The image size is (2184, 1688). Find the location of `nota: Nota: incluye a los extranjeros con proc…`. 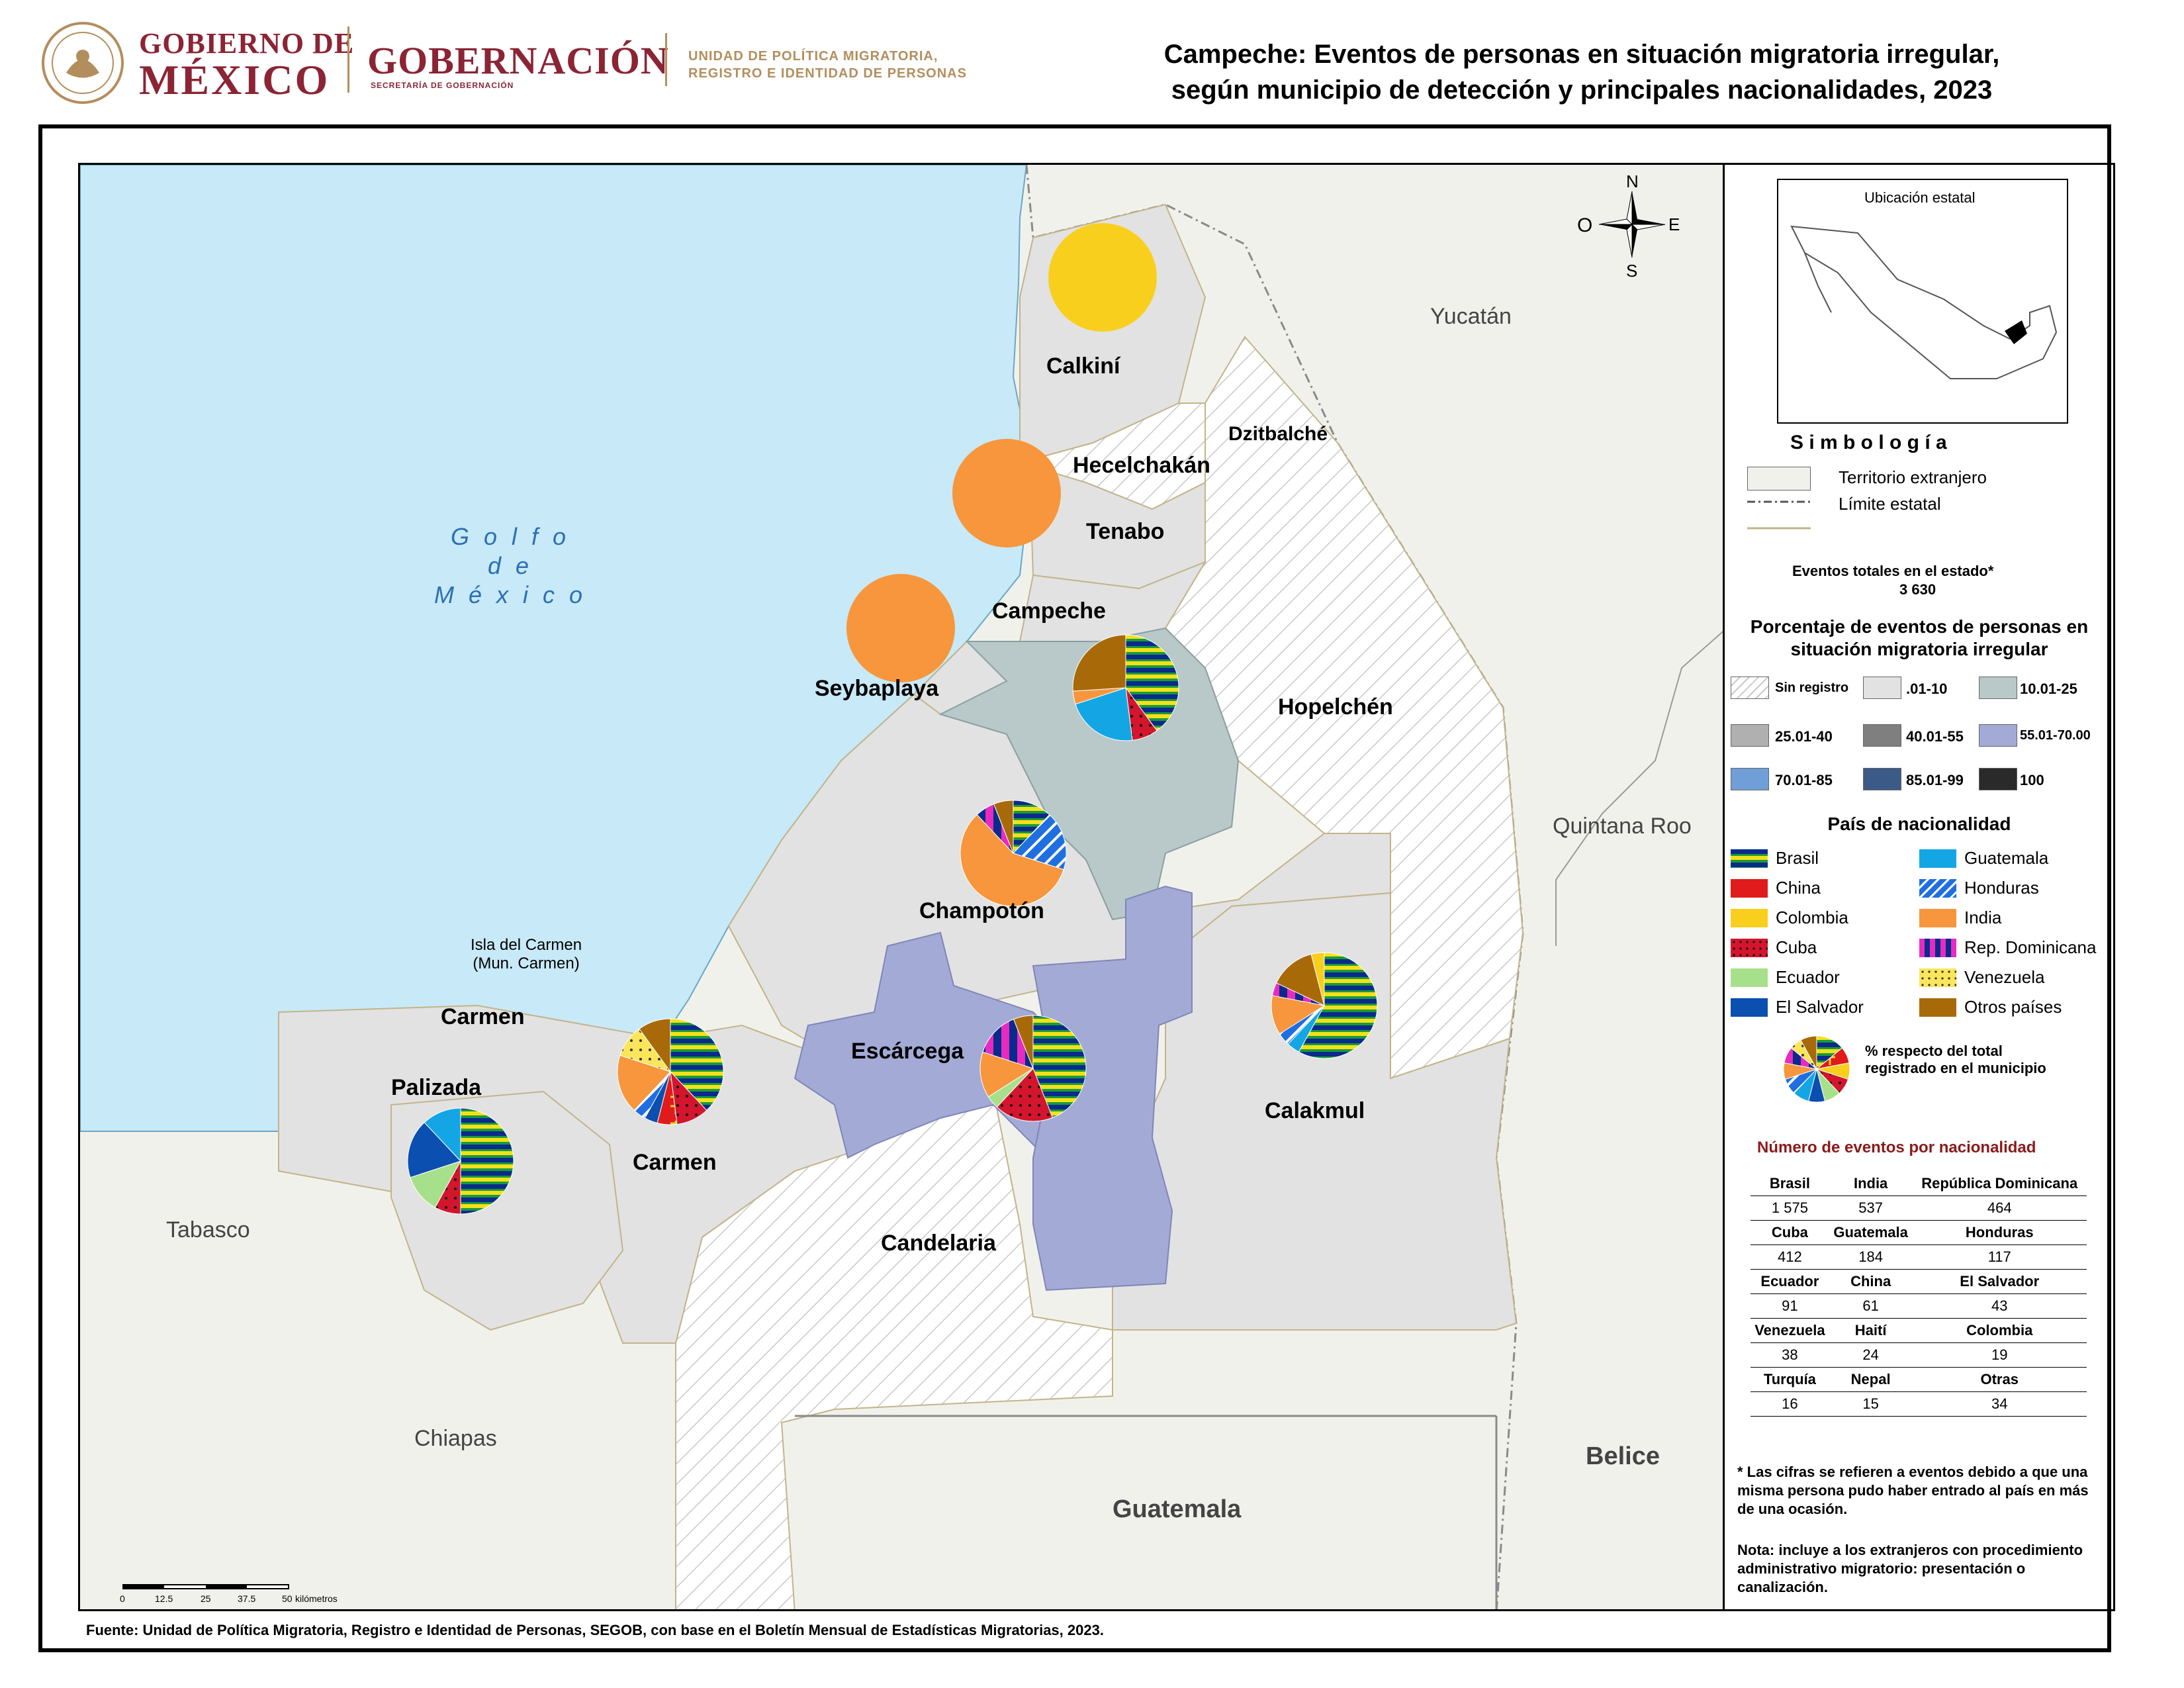

nota: Nota: incluye a los extranjeros con proc… is located at coordinates (1910, 1568).